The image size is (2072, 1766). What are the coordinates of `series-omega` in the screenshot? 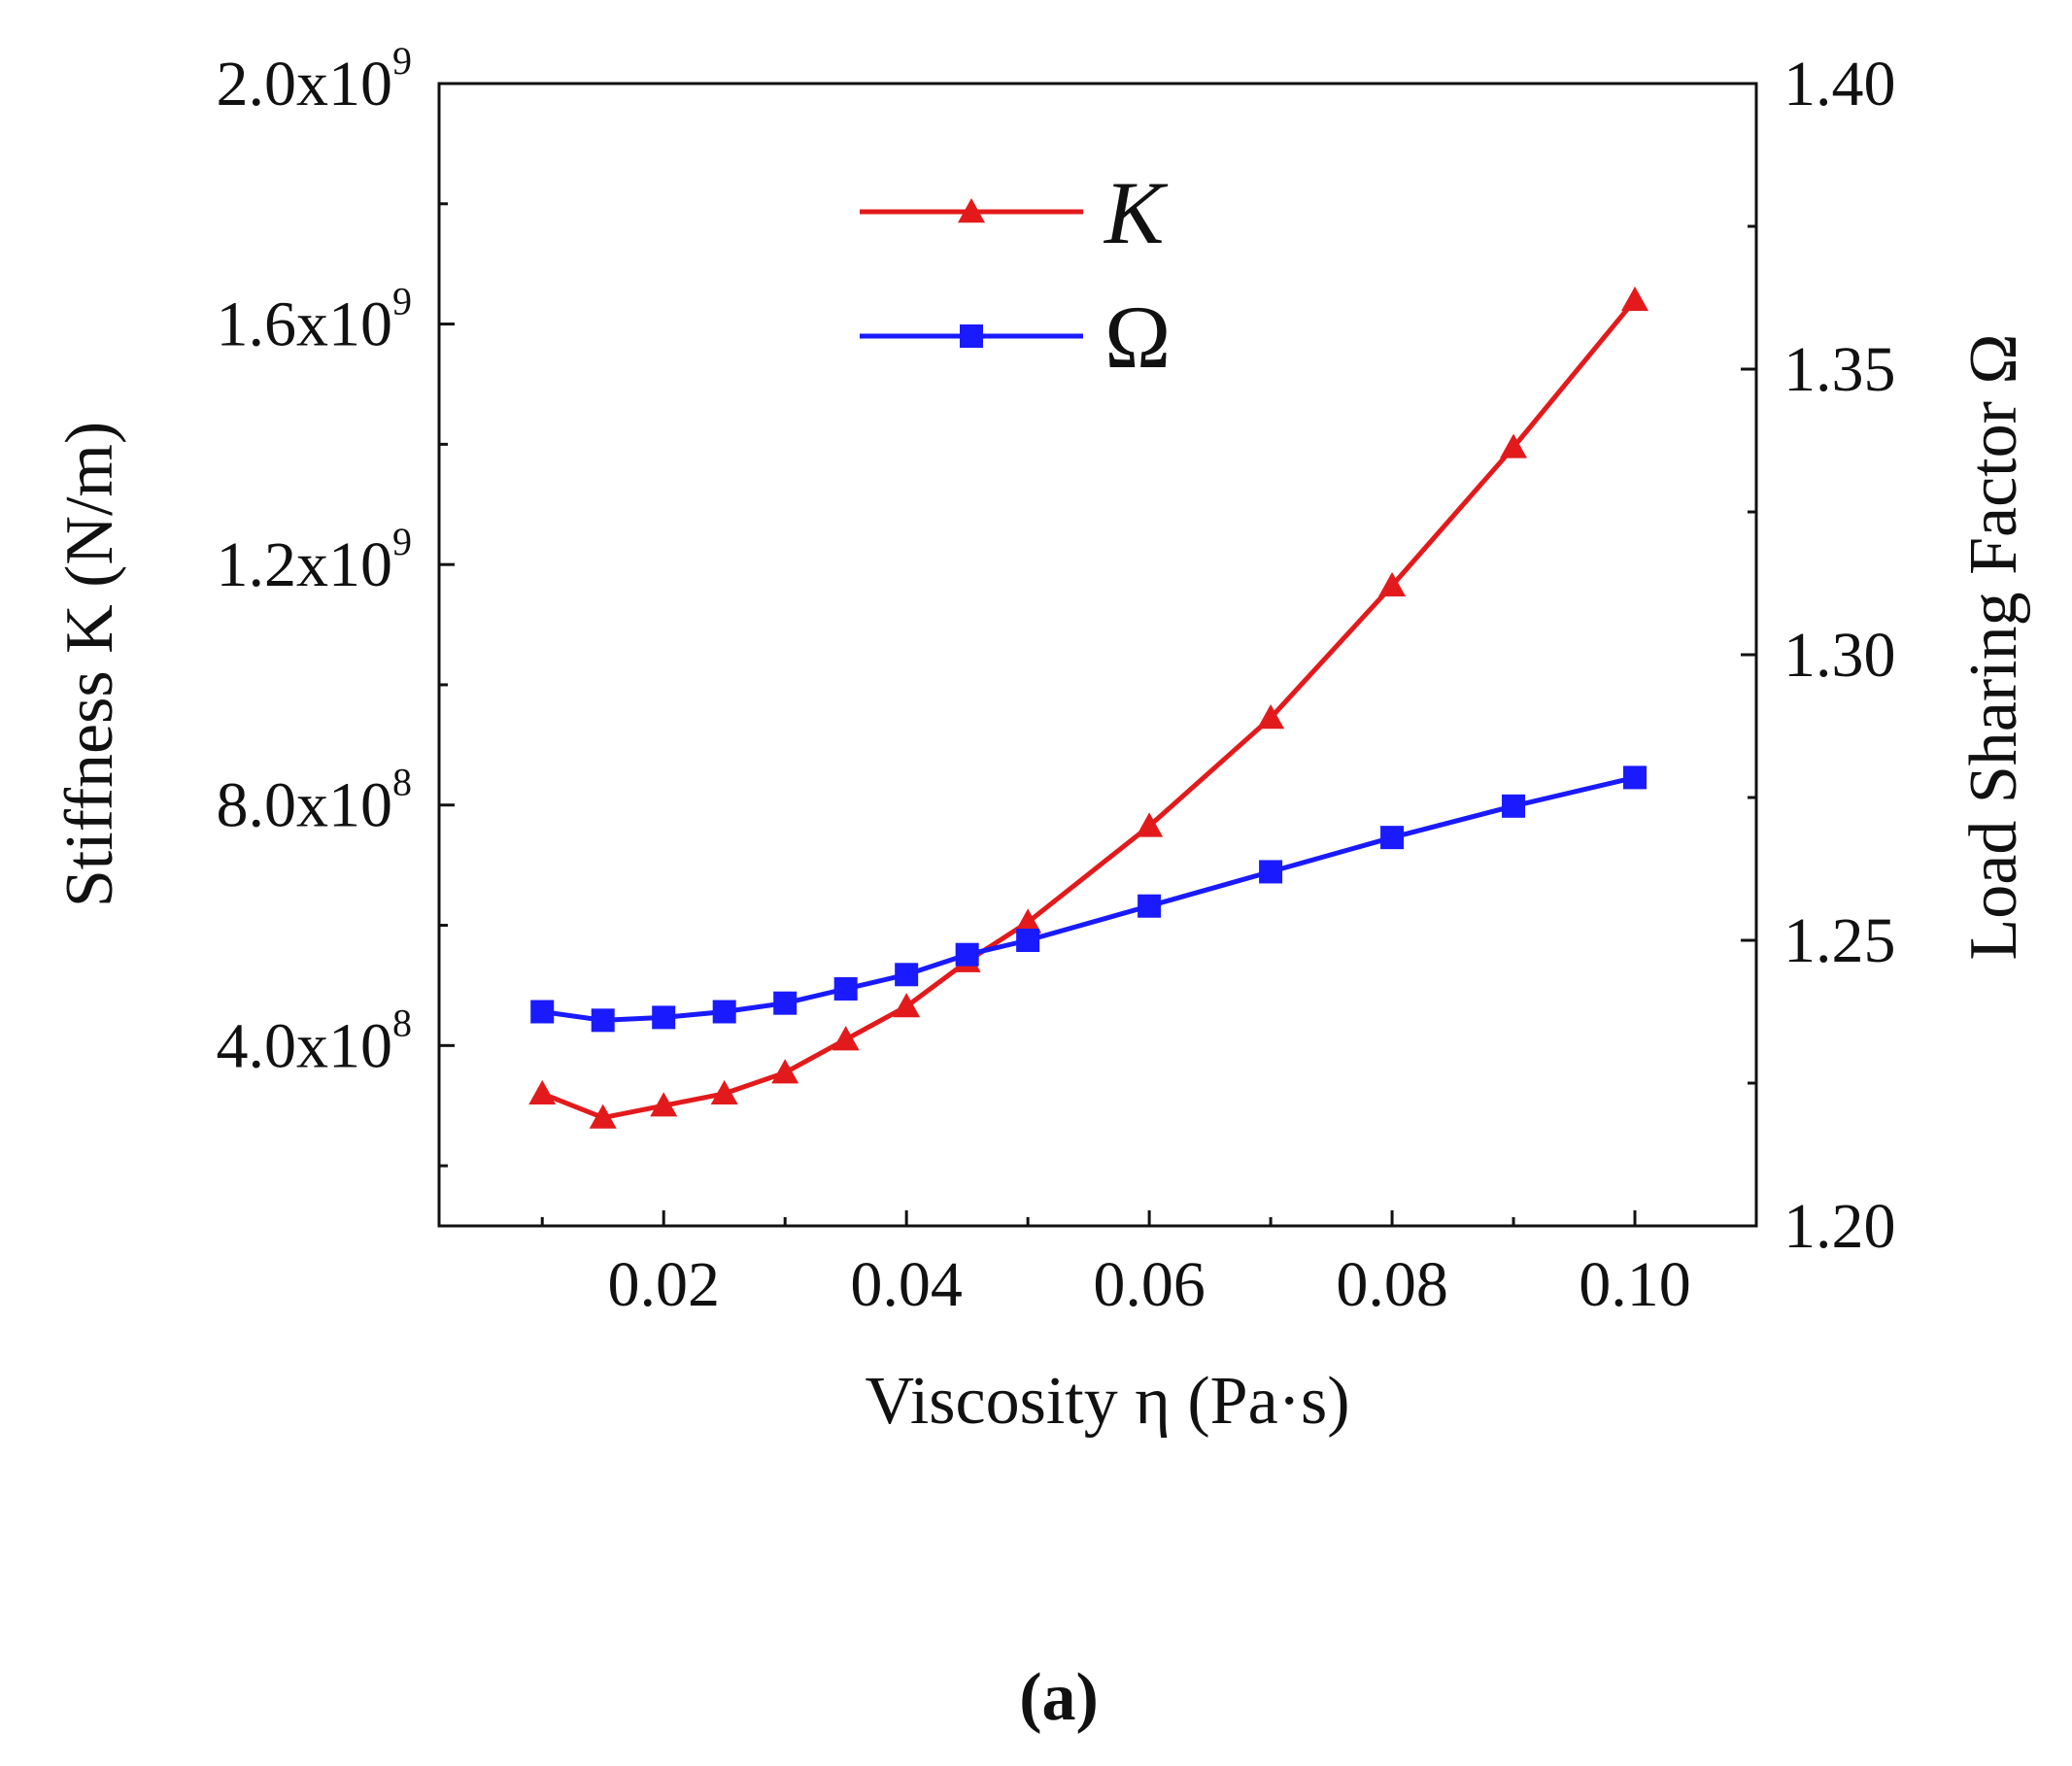 It's located at (1088, 899).